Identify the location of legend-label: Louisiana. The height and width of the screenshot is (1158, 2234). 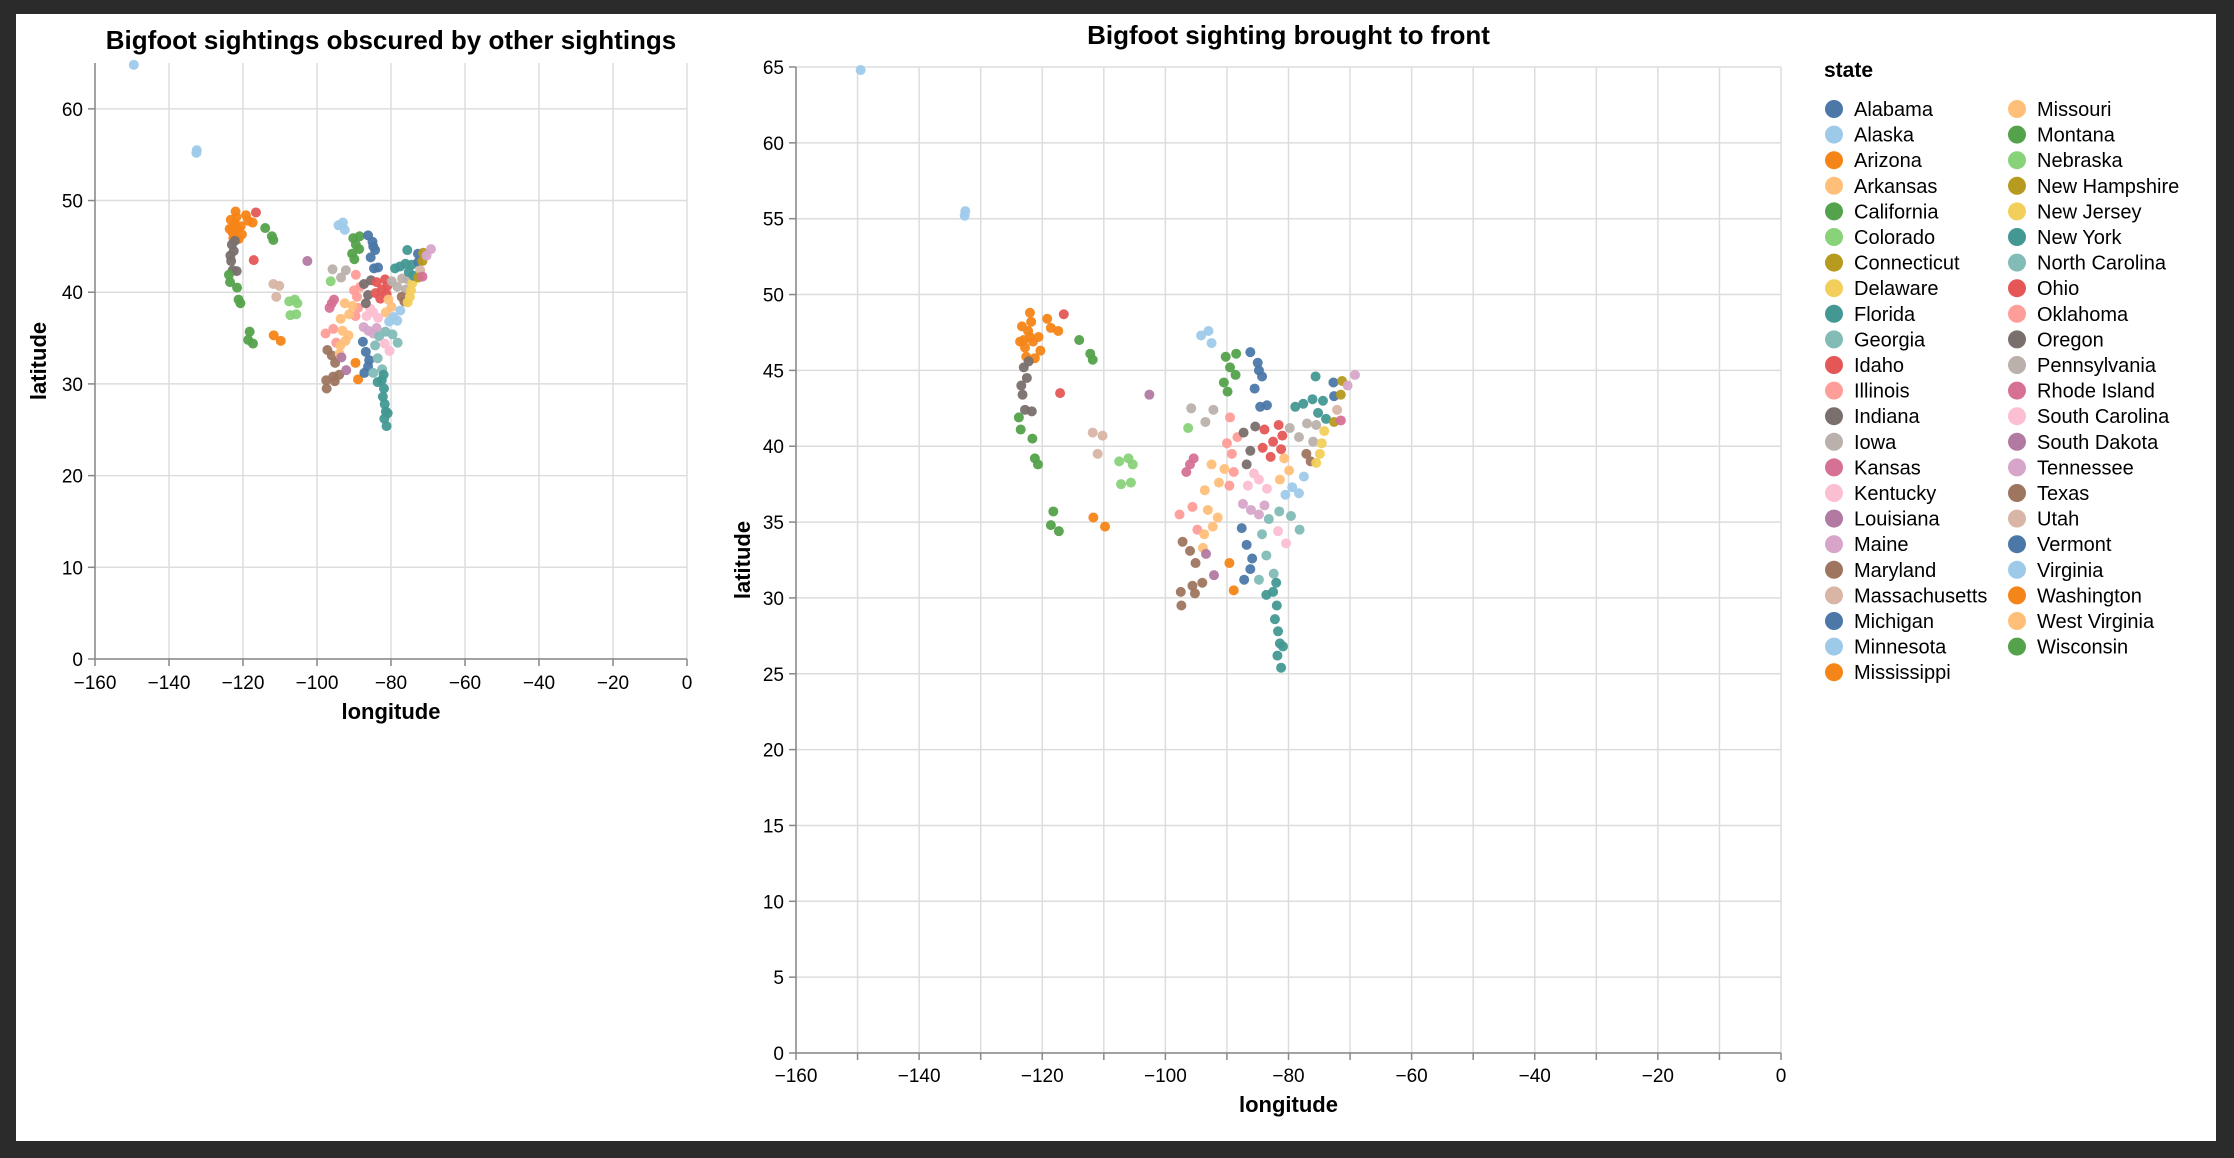
(1897, 520).